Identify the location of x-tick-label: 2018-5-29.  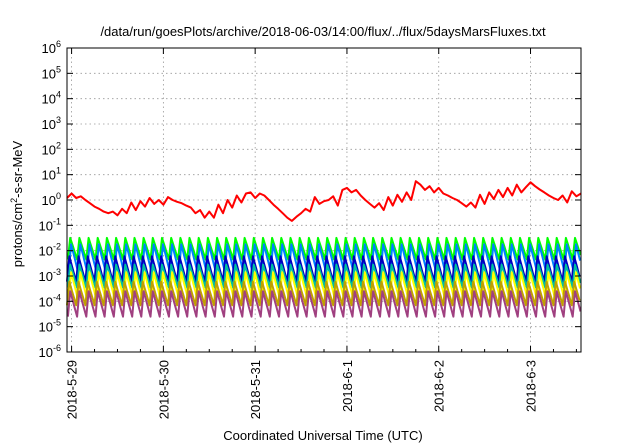
(72, 389).